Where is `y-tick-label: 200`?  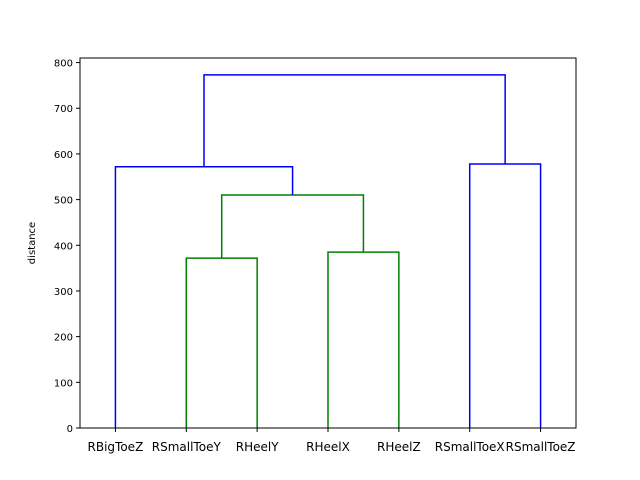
y-tick-label: 200 is located at coordinates (63, 338).